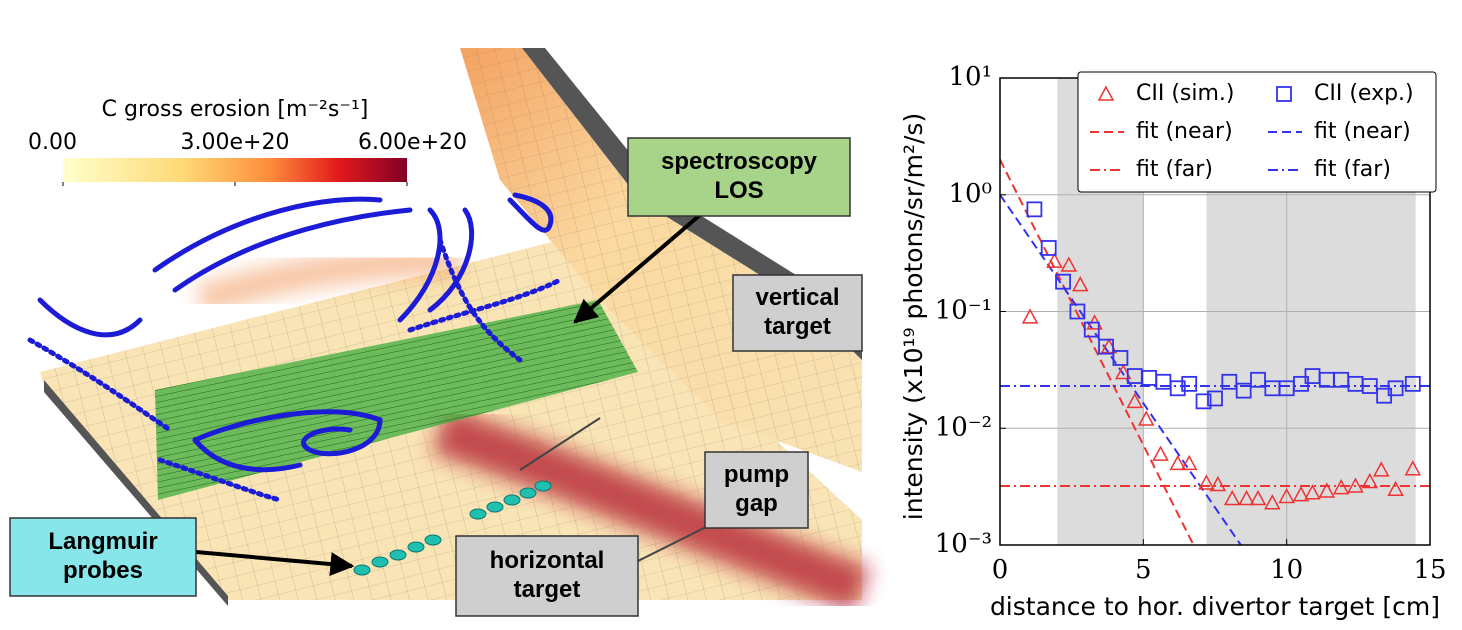 This screenshot has height=630, width=1462. I want to click on fit-line, so click(1097, 352).